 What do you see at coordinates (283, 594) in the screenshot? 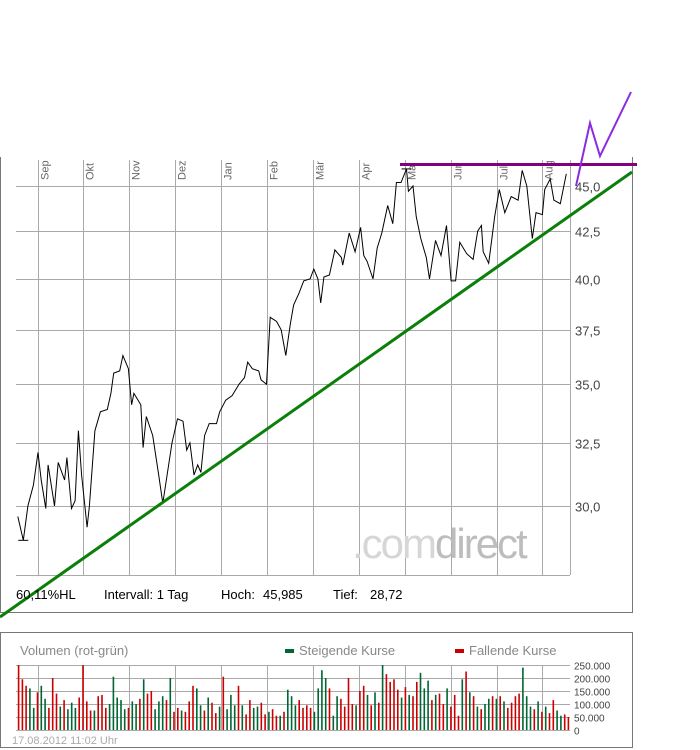
I see `info-high-value: 45,985` at bounding box center [283, 594].